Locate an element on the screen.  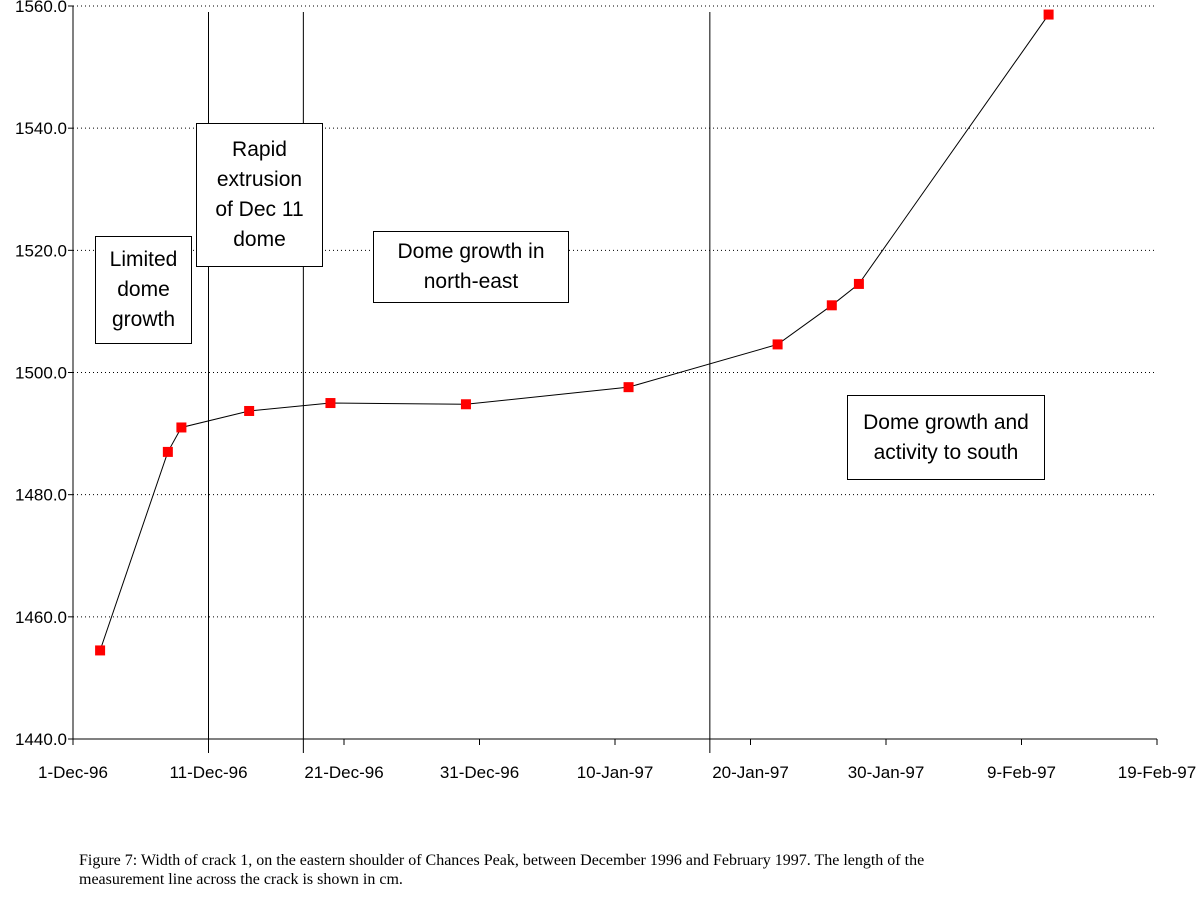
y-tick-label: 1540.0 is located at coordinates (41, 128).